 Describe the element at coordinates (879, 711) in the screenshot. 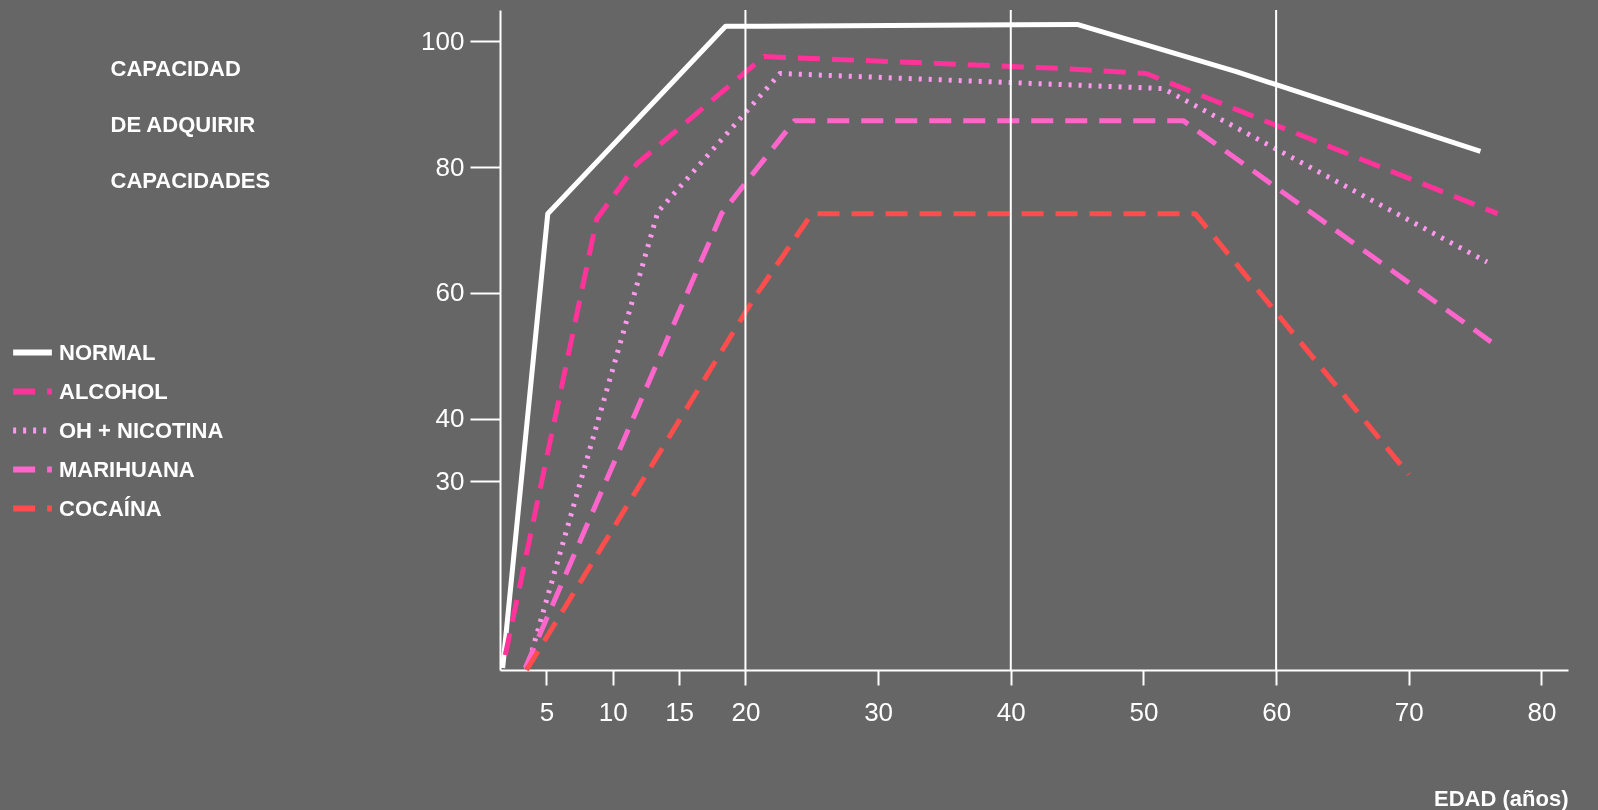

I see `x-tick-label: 30` at that location.